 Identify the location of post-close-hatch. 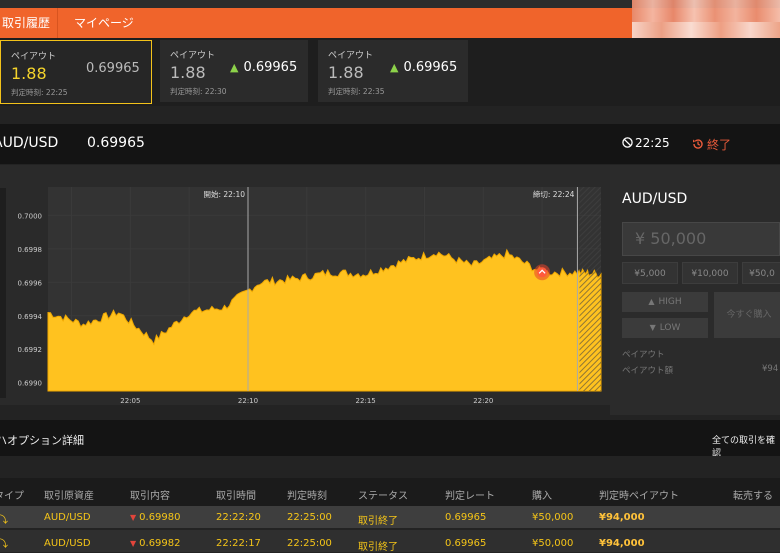
(590, 289).